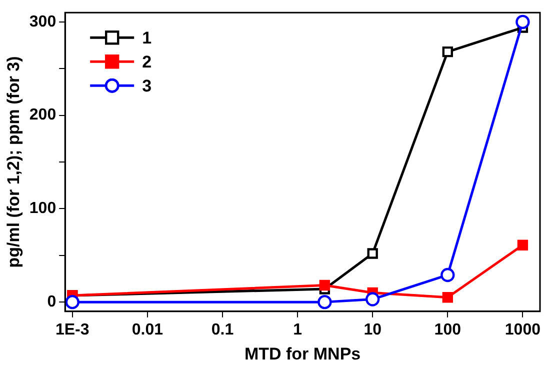  Describe the element at coordinates (302, 354) in the screenshot. I see `x-axis-title: MTD for MNPs` at that location.